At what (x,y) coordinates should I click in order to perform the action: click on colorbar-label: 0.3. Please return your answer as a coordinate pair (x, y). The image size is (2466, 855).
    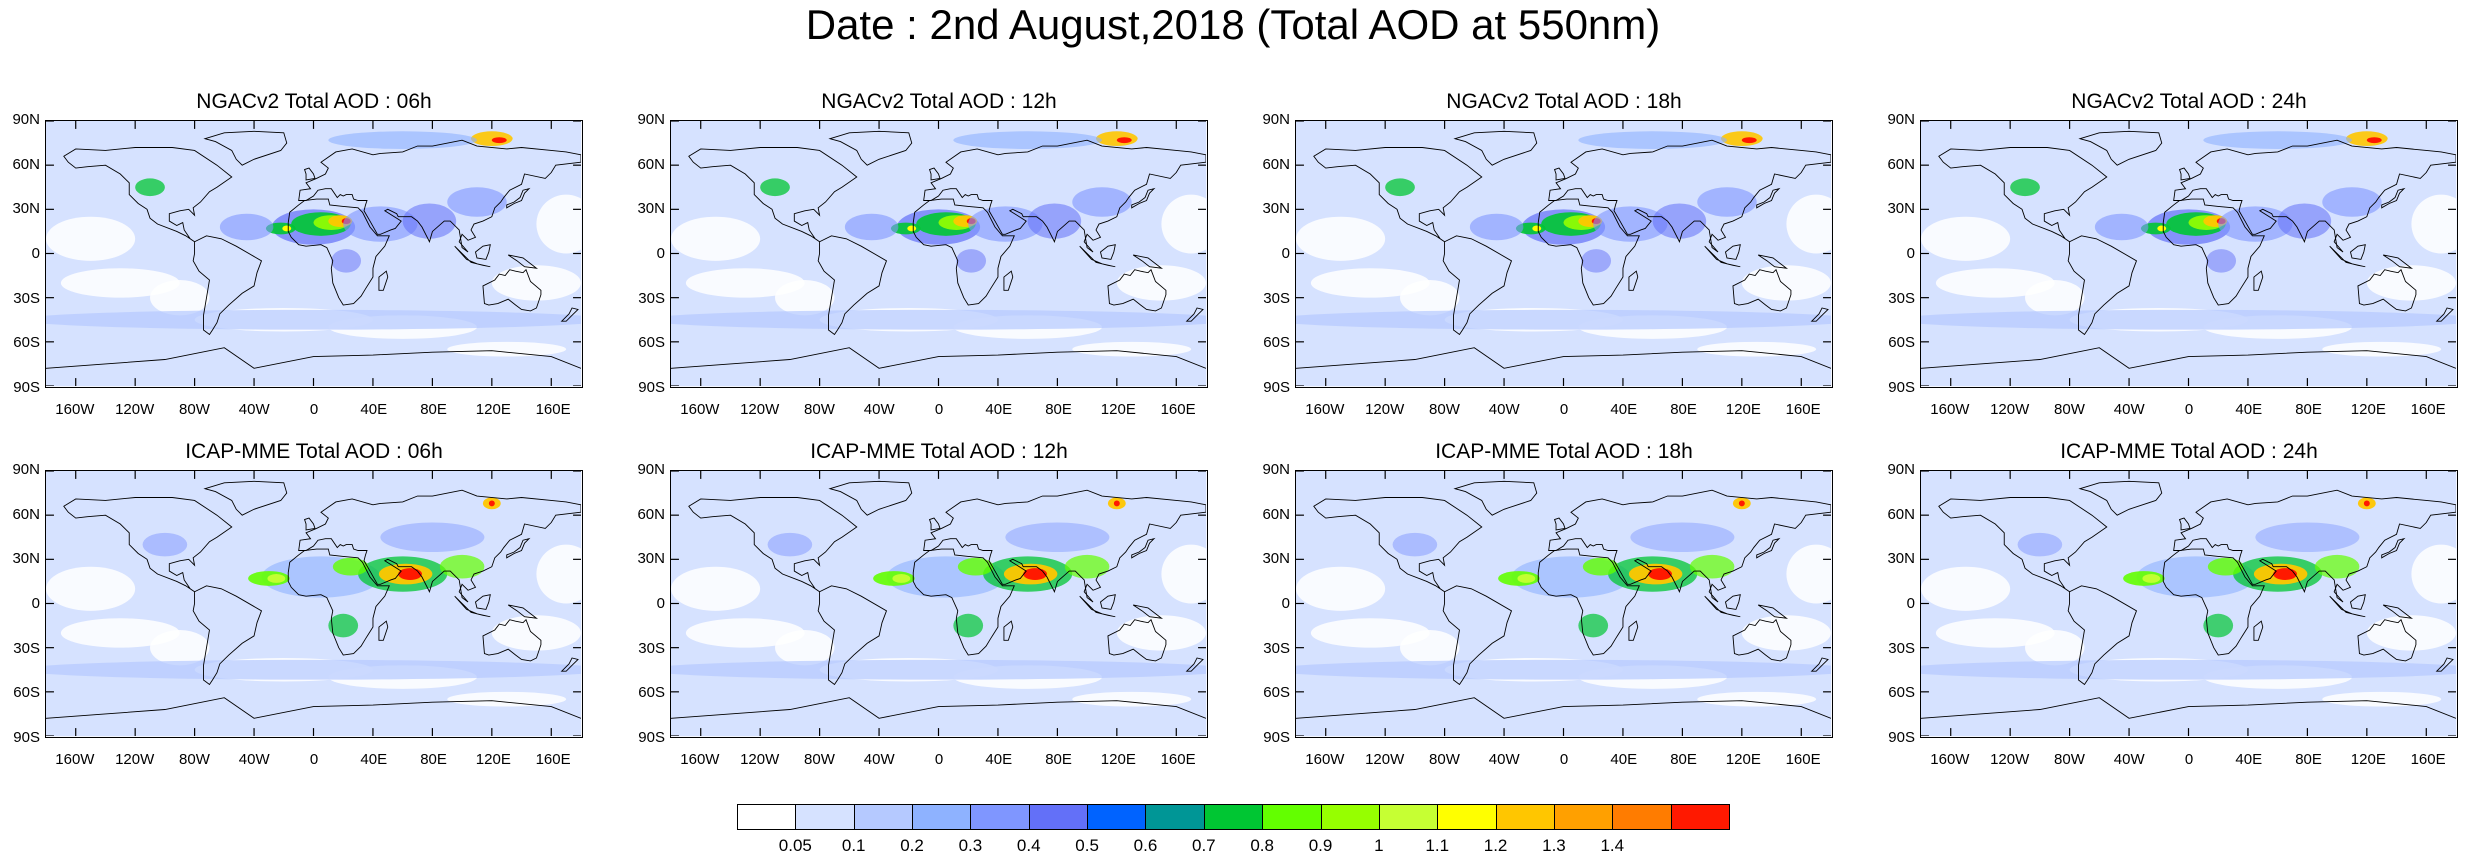
    Looking at the image, I should click on (970, 845).